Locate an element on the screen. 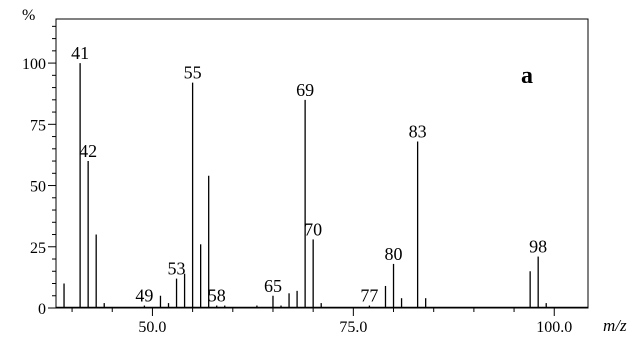  panel-label: a is located at coordinates (527, 76).